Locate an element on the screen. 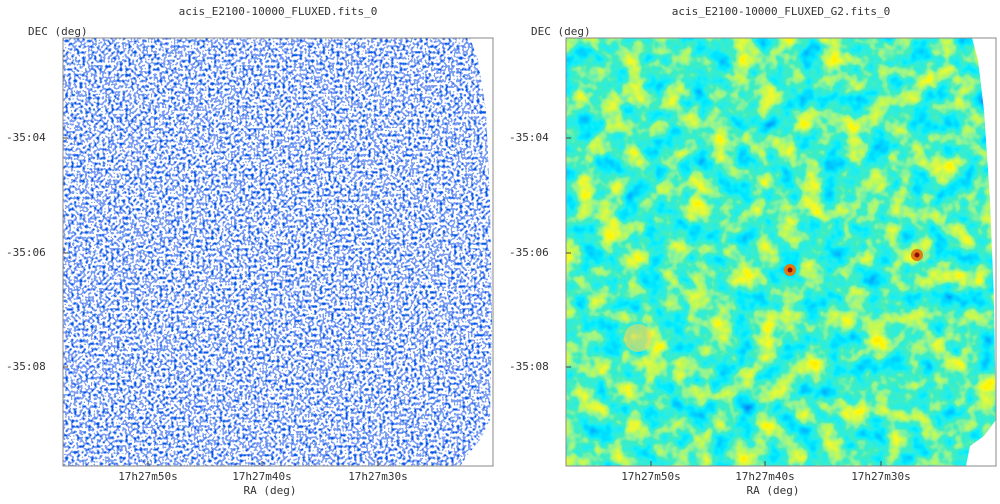  bright-region is located at coordinates (638, 338).